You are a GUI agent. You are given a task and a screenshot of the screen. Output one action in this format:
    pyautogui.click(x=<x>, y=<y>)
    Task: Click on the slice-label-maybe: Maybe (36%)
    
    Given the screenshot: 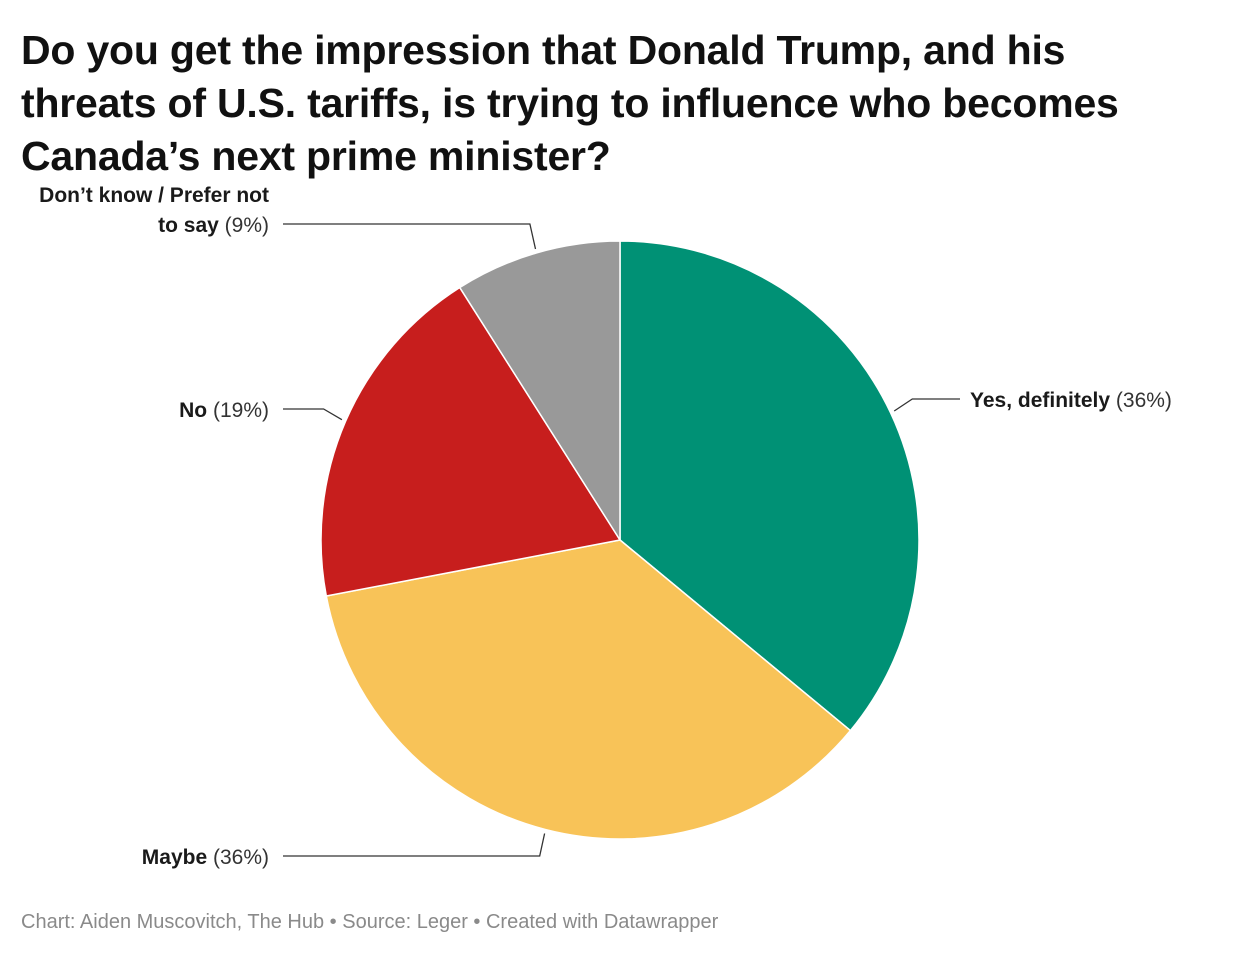 What is the action you would take?
    pyautogui.click(x=205, y=857)
    